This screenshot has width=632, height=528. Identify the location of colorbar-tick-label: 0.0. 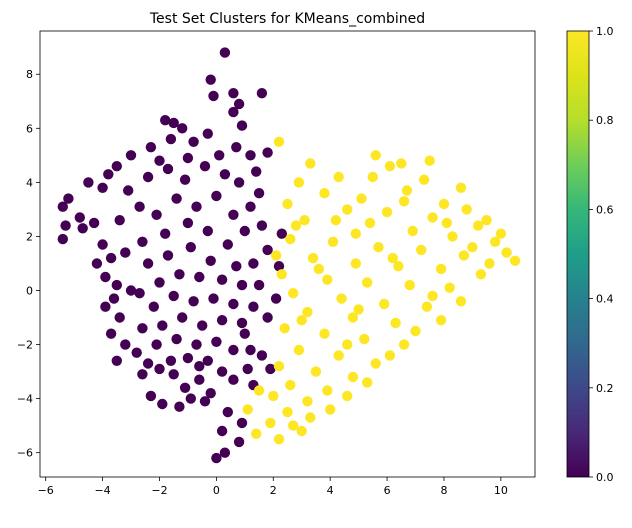
(605, 477).